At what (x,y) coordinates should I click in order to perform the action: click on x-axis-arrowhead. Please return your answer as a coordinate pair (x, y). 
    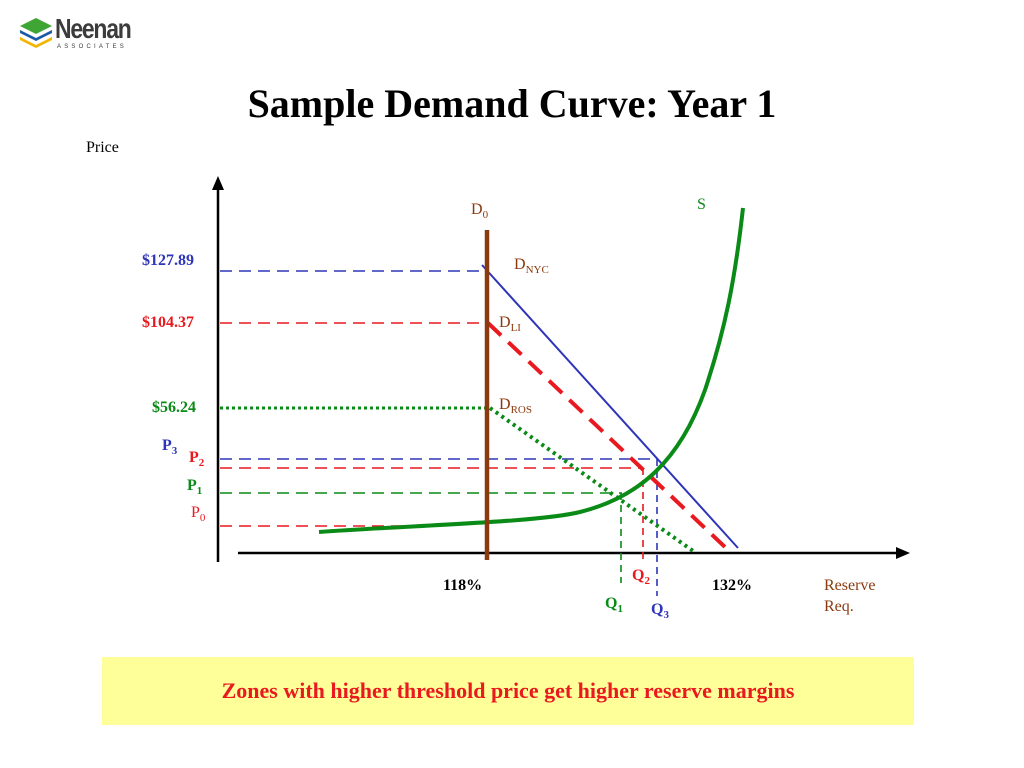
    Looking at the image, I should click on (903, 553).